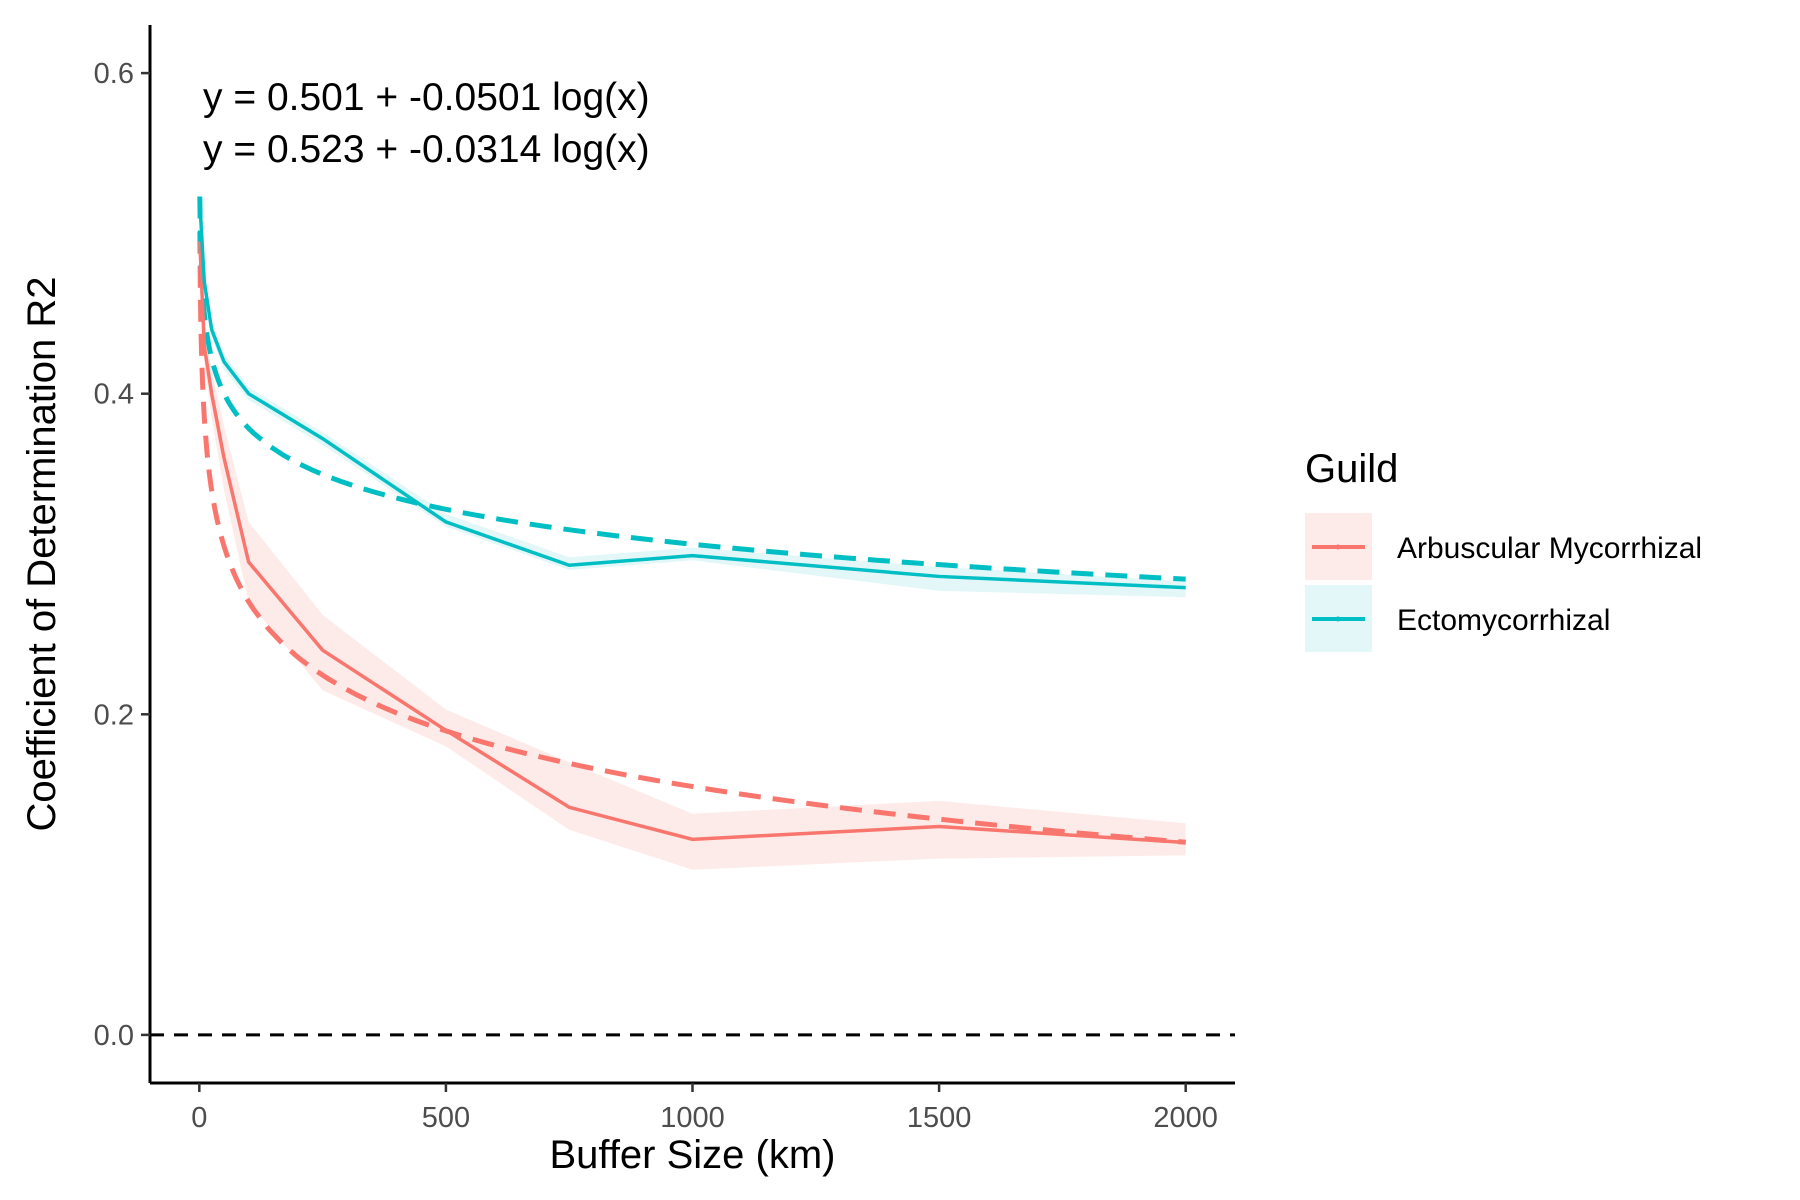 Image resolution: width=1800 pixels, height=1200 pixels. What do you see at coordinates (114, 1036) in the screenshot?
I see `y-tick-label: 0.0` at bounding box center [114, 1036].